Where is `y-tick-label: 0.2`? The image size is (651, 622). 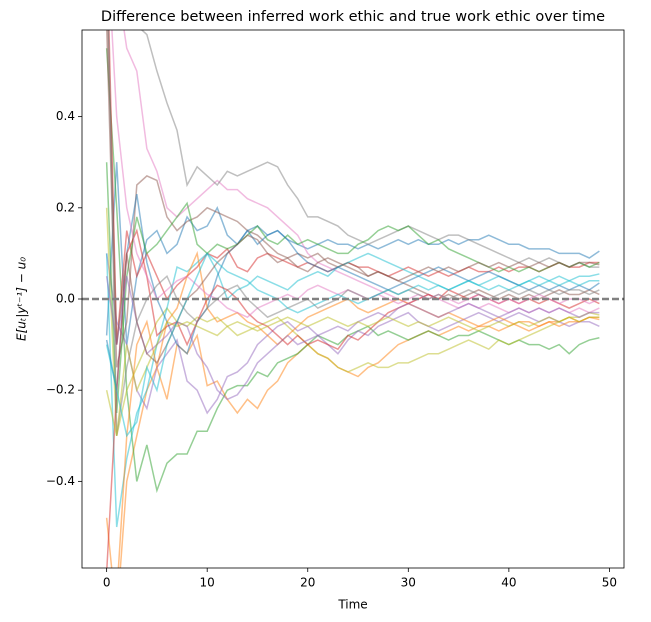 y-tick-label: 0.2 is located at coordinates (65, 207).